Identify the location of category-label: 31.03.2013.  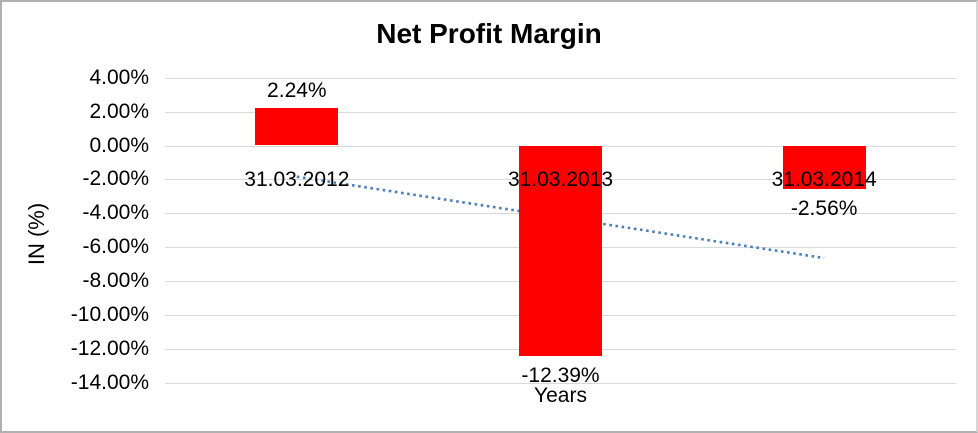
(560, 179).